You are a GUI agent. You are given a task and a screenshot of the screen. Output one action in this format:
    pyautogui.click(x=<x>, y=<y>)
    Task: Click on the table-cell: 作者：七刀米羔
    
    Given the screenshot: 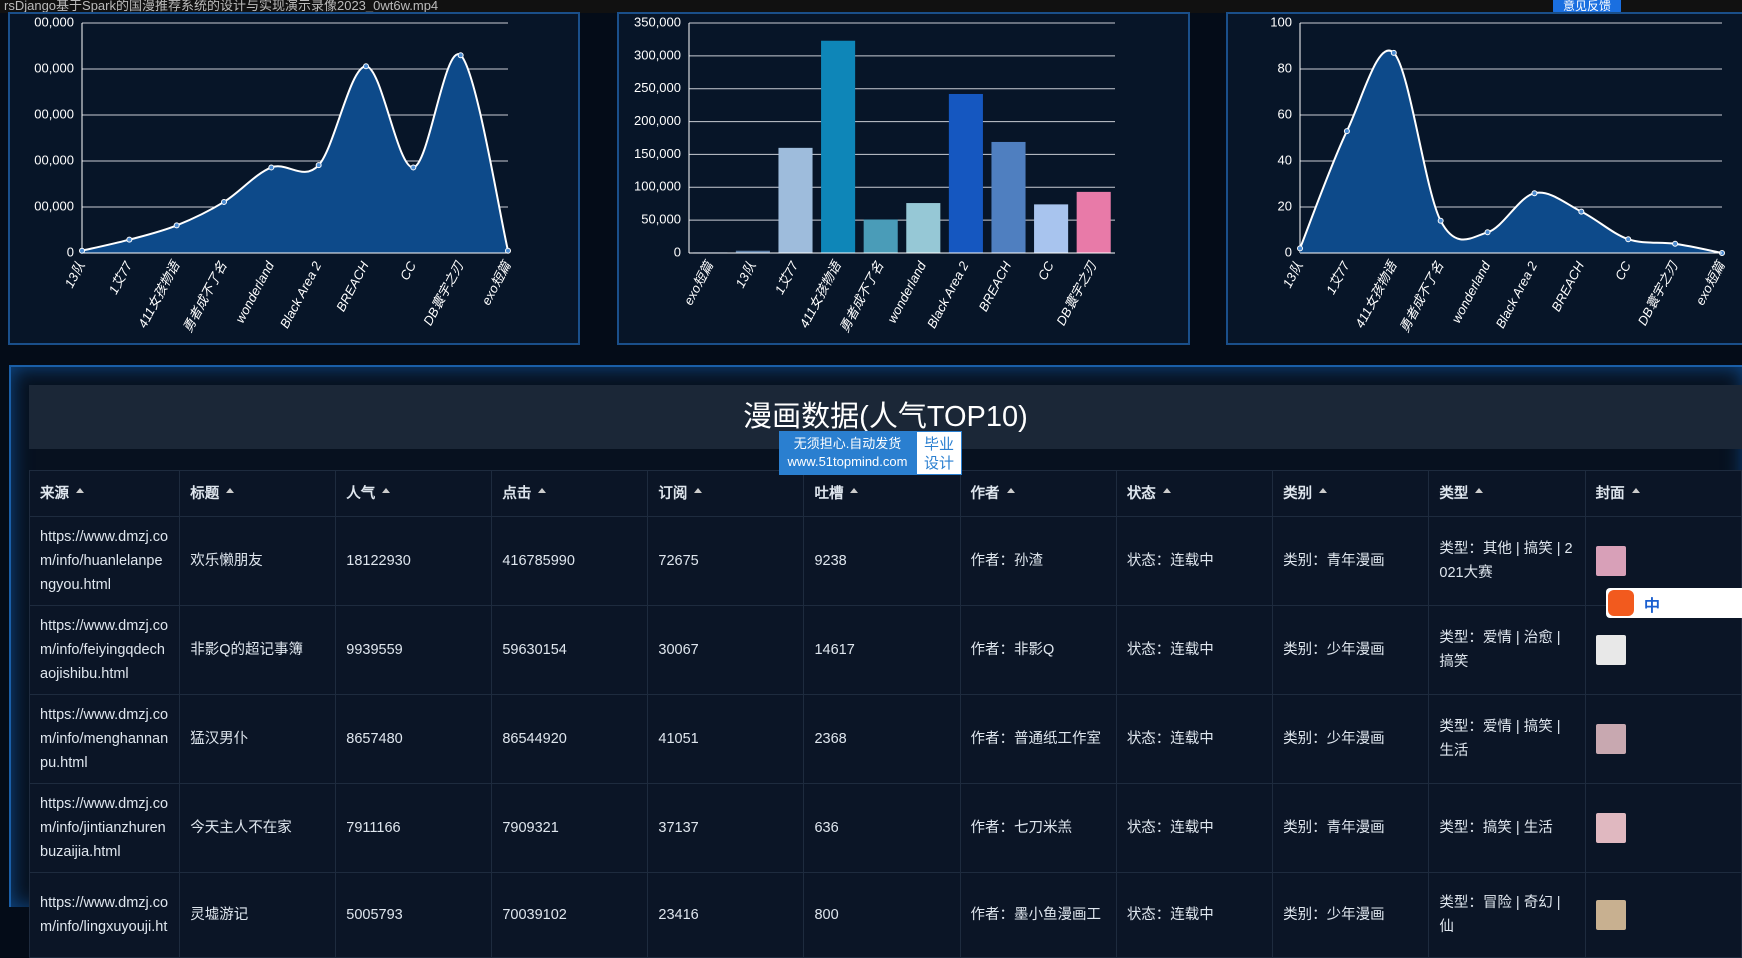 What is the action you would take?
    pyautogui.click(x=1038, y=828)
    